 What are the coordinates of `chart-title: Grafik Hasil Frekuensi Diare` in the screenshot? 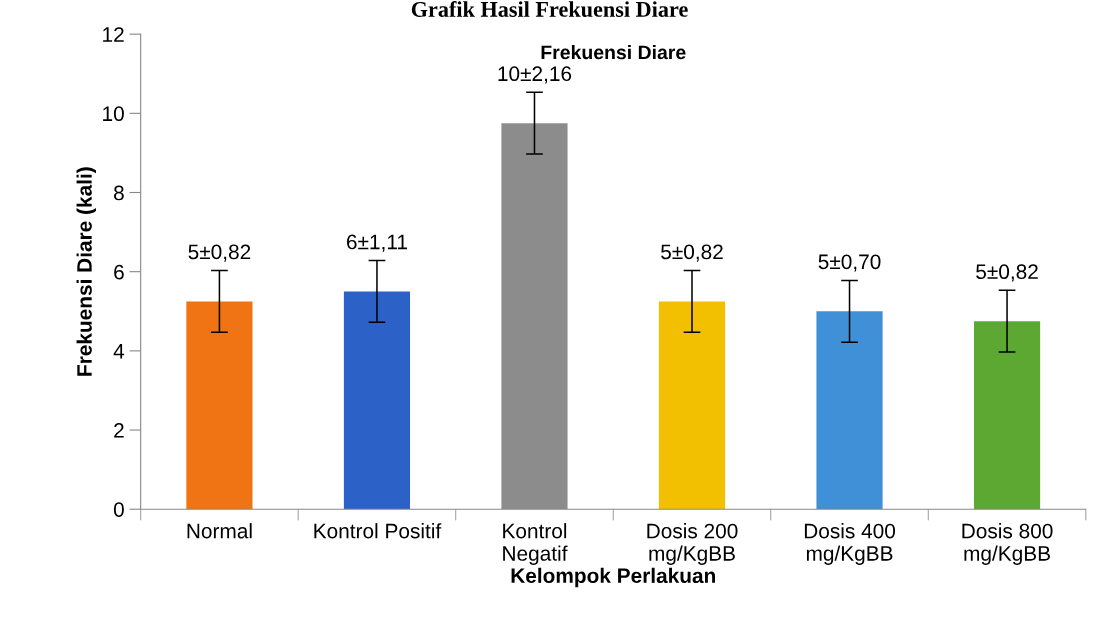 It's located at (549, 9).